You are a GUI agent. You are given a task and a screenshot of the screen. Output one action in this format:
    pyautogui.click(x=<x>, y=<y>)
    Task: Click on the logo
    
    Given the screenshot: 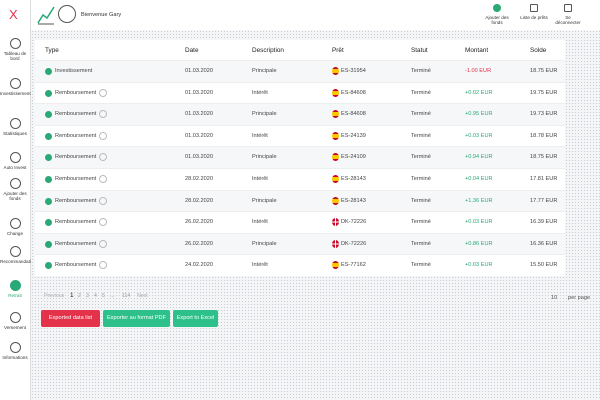 What is the action you would take?
    pyautogui.click(x=46, y=15)
    